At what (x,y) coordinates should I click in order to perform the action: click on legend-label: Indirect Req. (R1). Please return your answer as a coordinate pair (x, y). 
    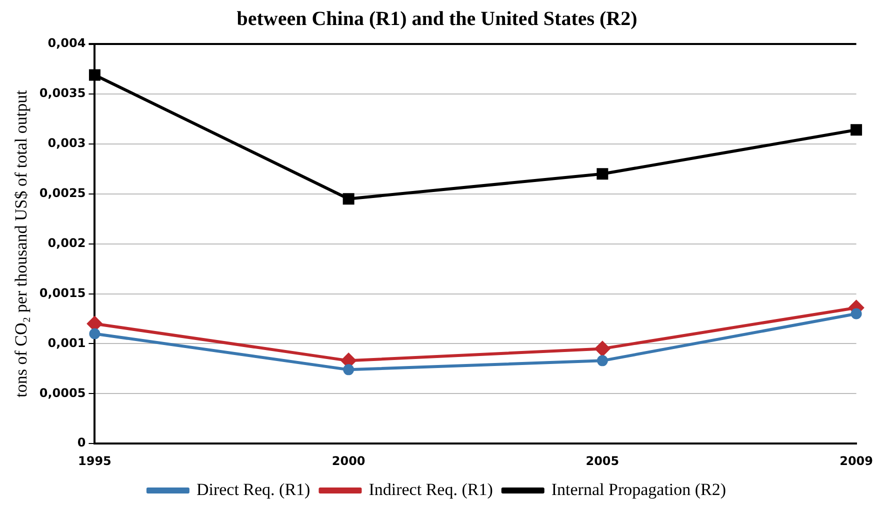
    Looking at the image, I should click on (430, 489).